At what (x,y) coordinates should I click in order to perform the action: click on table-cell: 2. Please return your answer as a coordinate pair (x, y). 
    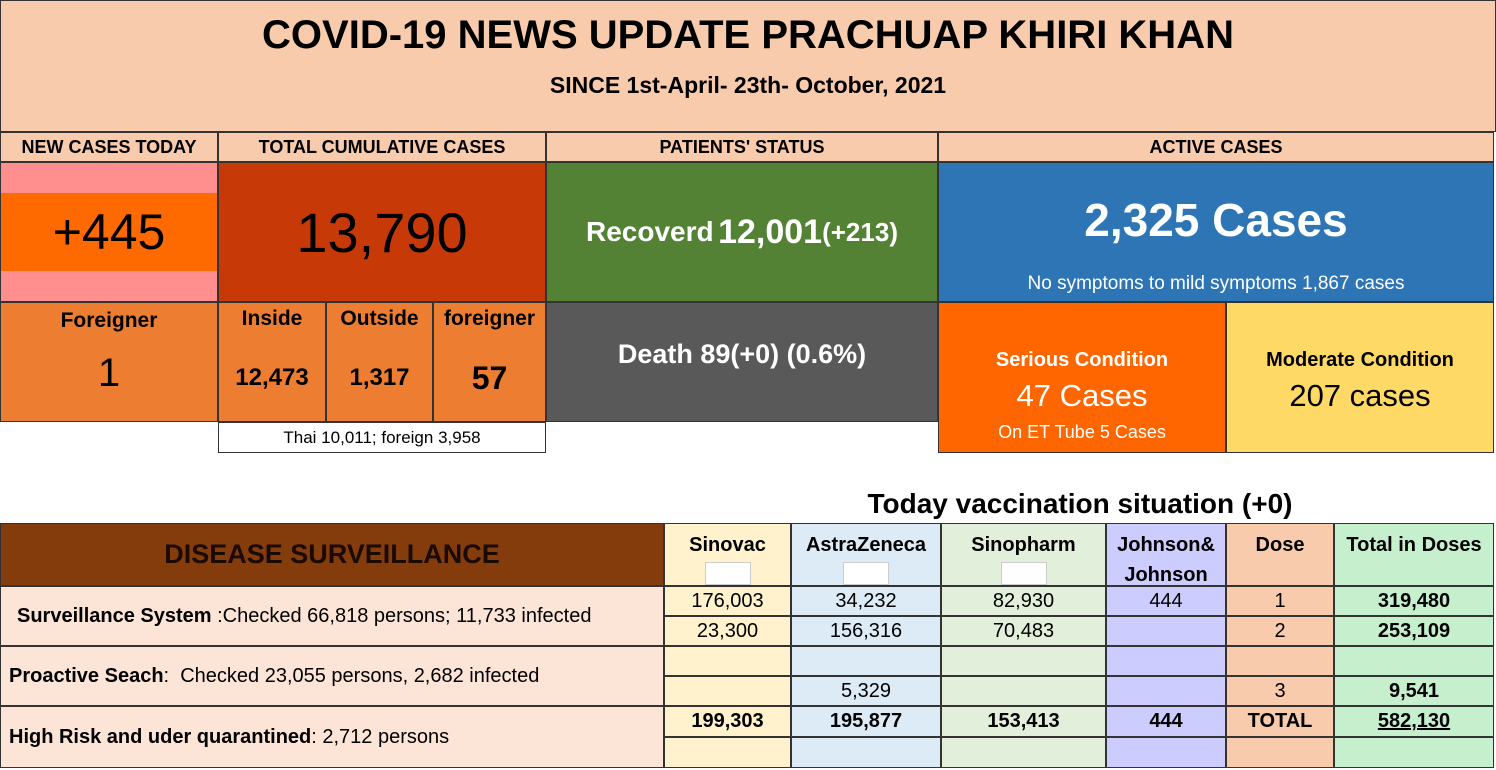
    Looking at the image, I should click on (1280, 631).